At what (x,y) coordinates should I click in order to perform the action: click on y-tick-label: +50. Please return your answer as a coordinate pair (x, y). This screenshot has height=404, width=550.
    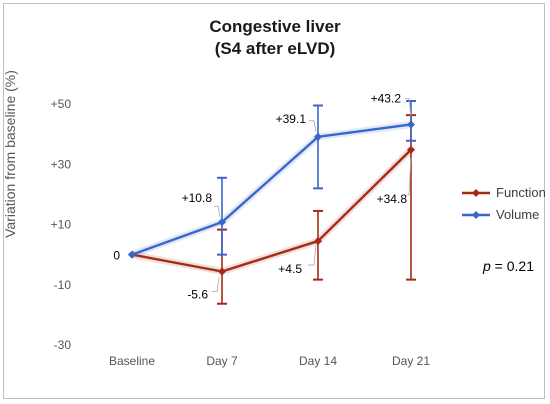
    Looking at the image, I should click on (61, 104).